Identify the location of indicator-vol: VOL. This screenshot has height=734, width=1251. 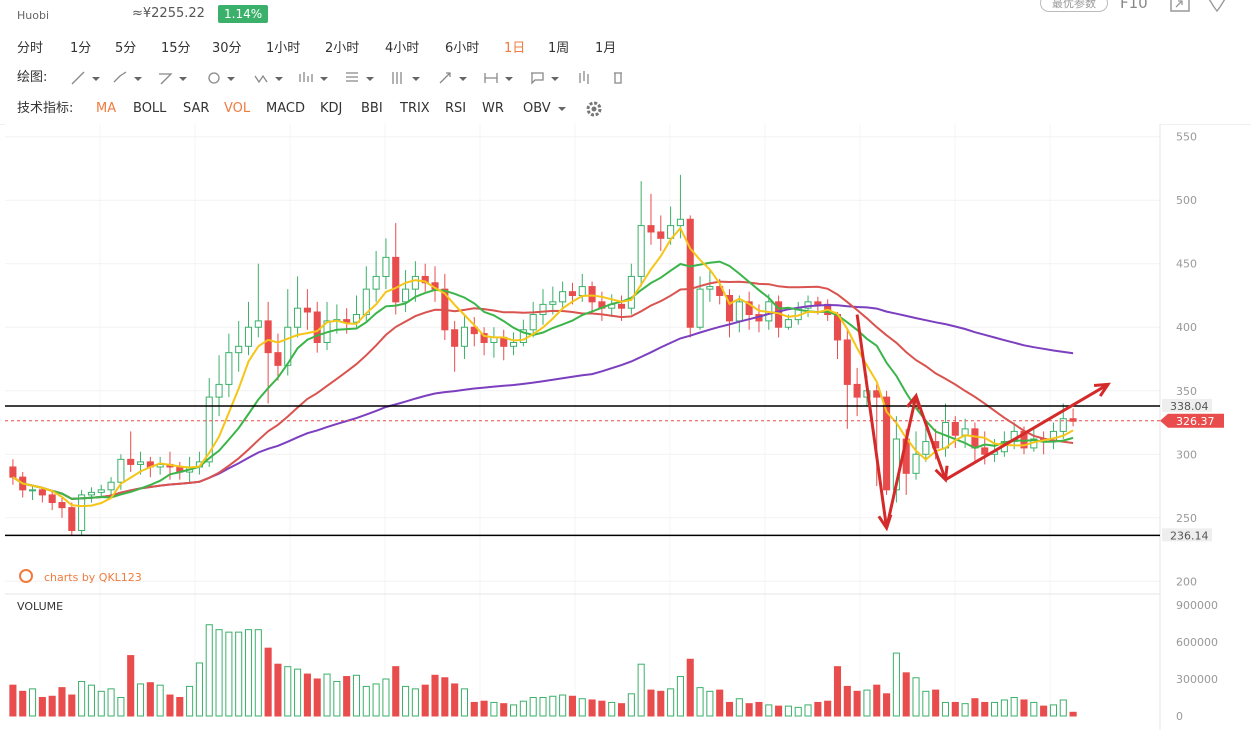
(237, 108).